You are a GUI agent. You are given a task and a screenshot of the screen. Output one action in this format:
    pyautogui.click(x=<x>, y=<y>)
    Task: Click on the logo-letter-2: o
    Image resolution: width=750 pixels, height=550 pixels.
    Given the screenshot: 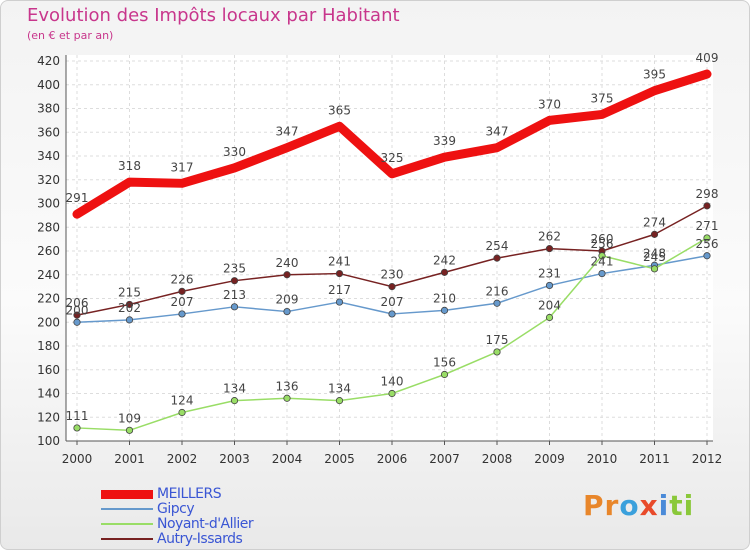 What is the action you would take?
    pyautogui.click(x=629, y=505)
    